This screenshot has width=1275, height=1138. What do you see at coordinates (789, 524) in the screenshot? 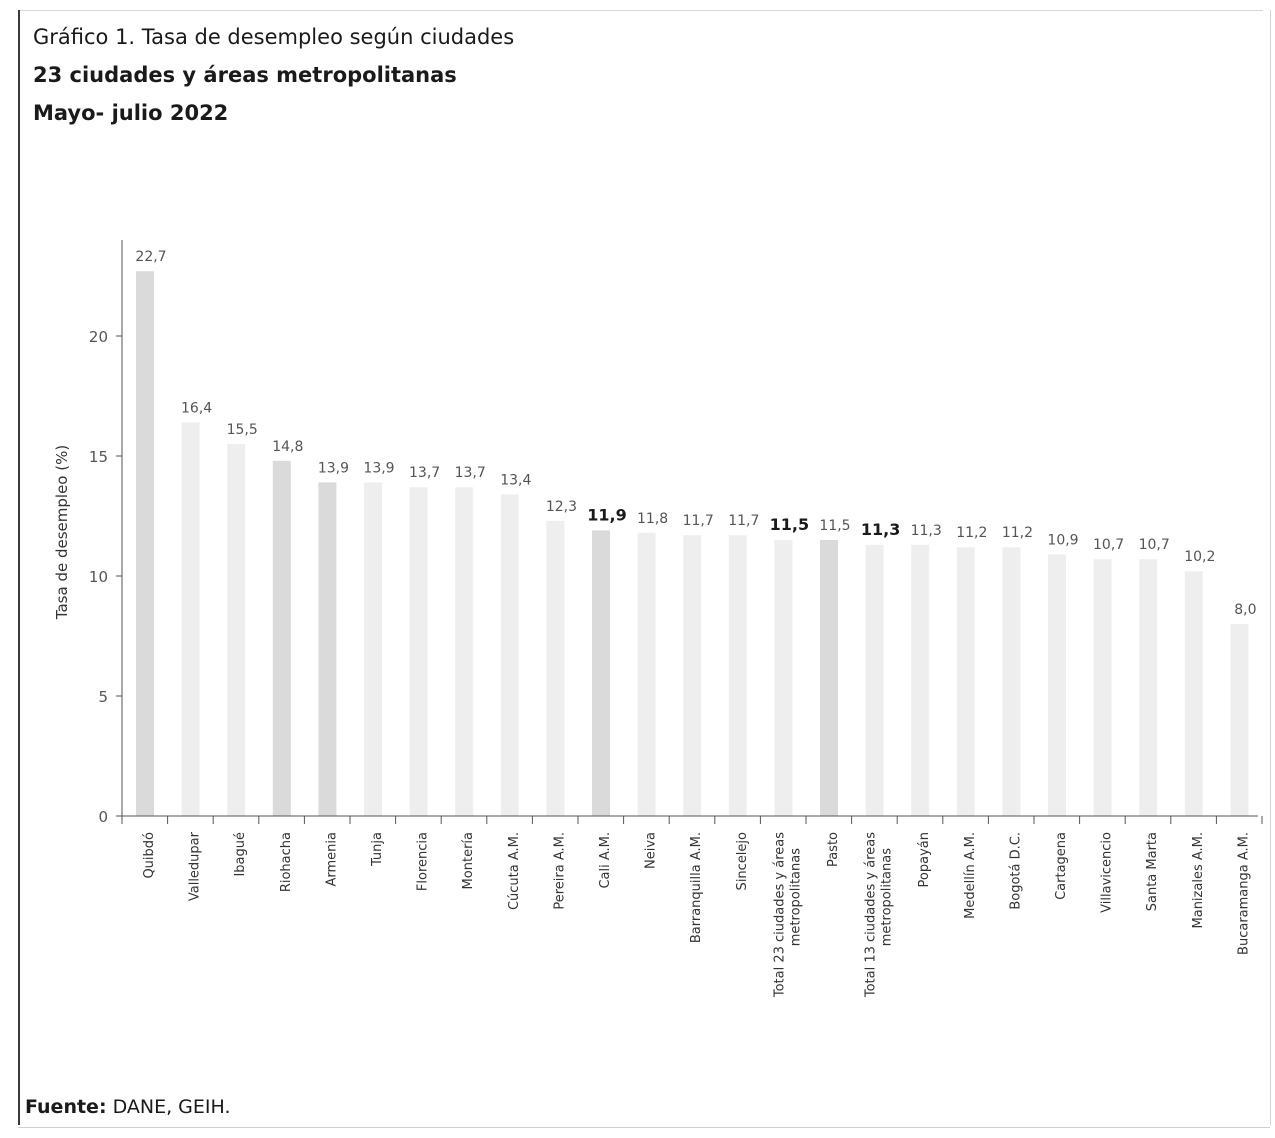
I see `data-label-14: 11,5` at bounding box center [789, 524].